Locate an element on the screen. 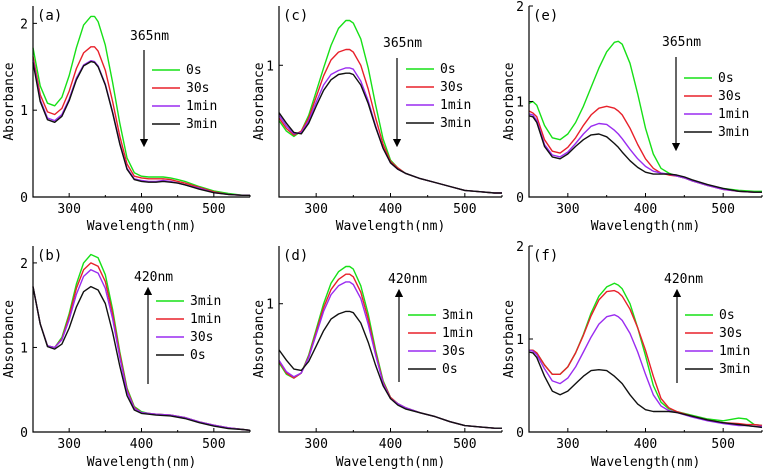 The height and width of the screenshot is (476, 767). panel-label: (d) is located at coordinates (295, 256).